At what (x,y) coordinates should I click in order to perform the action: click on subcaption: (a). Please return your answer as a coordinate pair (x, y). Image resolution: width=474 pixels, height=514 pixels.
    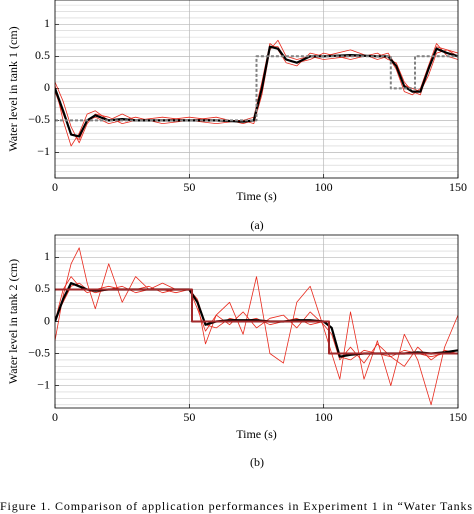
    Looking at the image, I should click on (256, 225).